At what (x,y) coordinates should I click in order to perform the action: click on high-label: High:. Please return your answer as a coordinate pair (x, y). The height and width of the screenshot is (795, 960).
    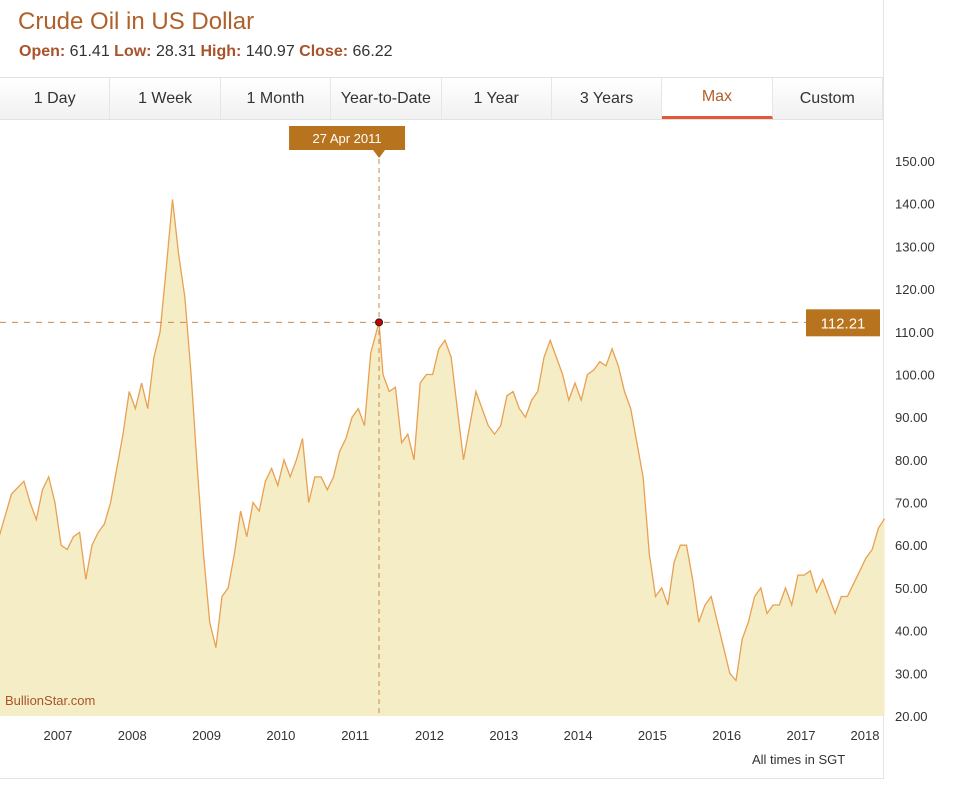
    Looking at the image, I should click on (221, 51).